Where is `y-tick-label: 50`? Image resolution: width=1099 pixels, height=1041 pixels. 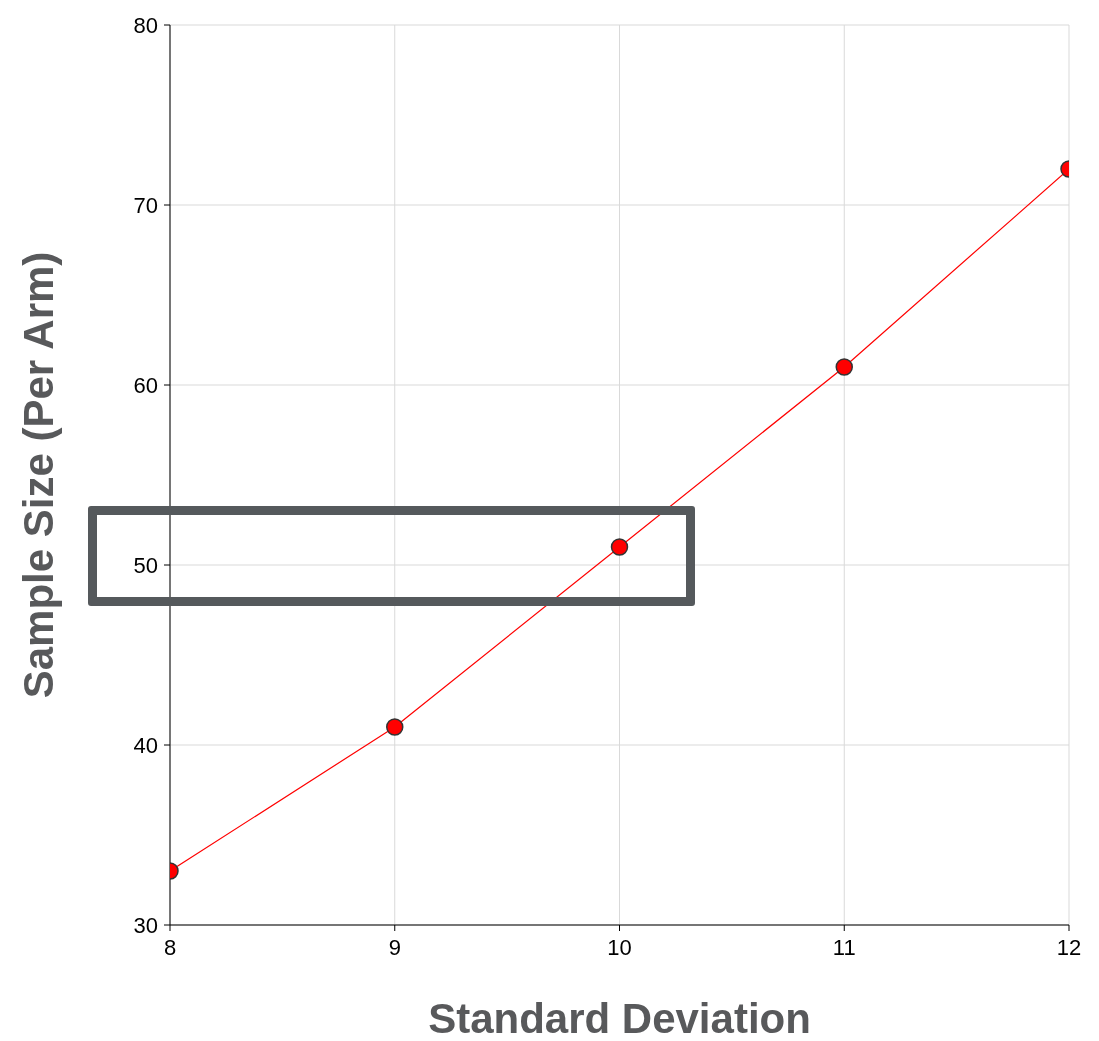
y-tick-label: 50 is located at coordinates (145, 565).